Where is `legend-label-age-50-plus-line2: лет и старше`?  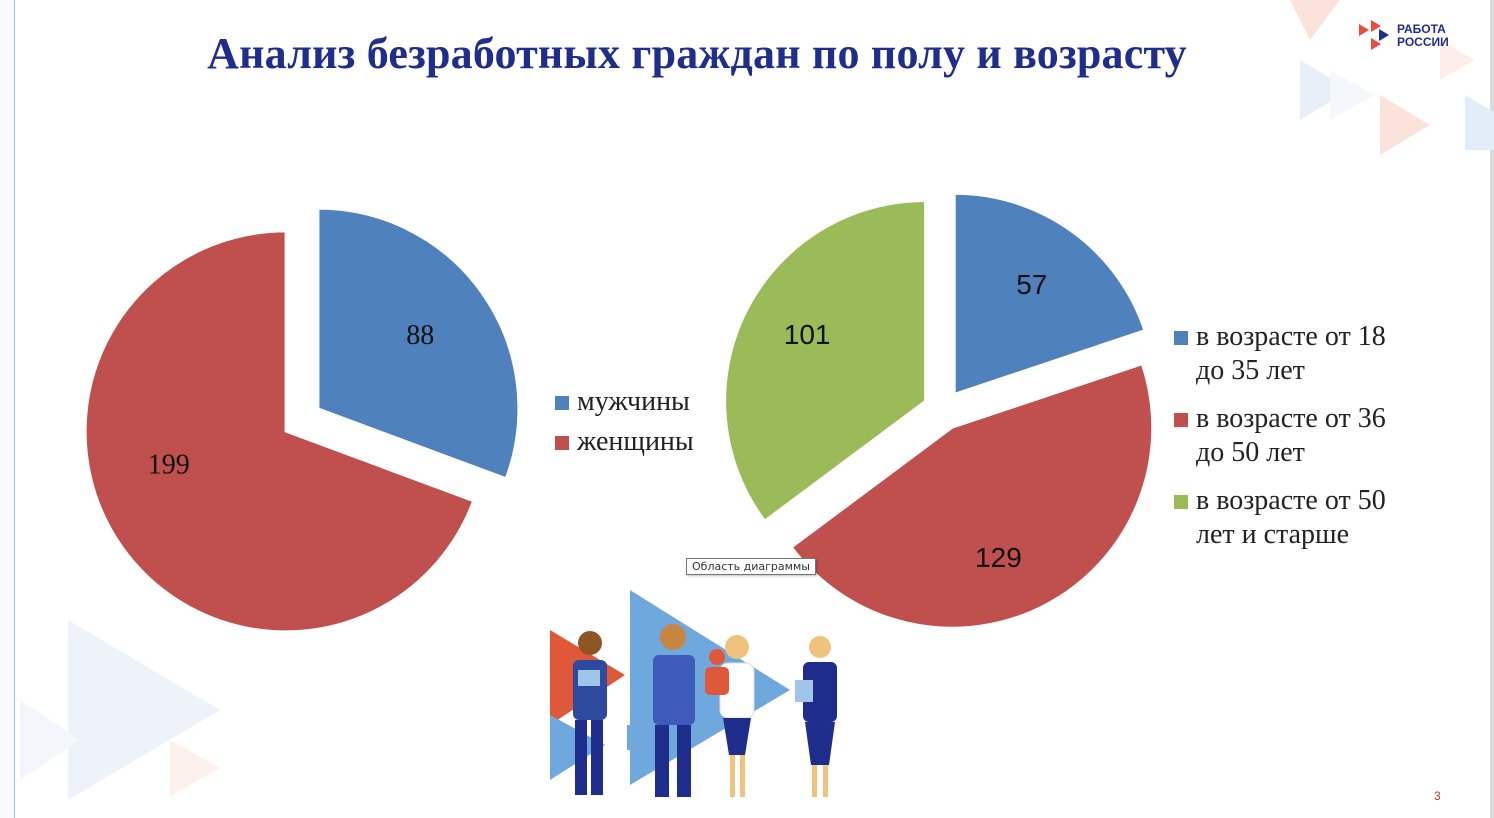
legend-label-age-50-plus-line2: лет и старше is located at coordinates (1273, 534).